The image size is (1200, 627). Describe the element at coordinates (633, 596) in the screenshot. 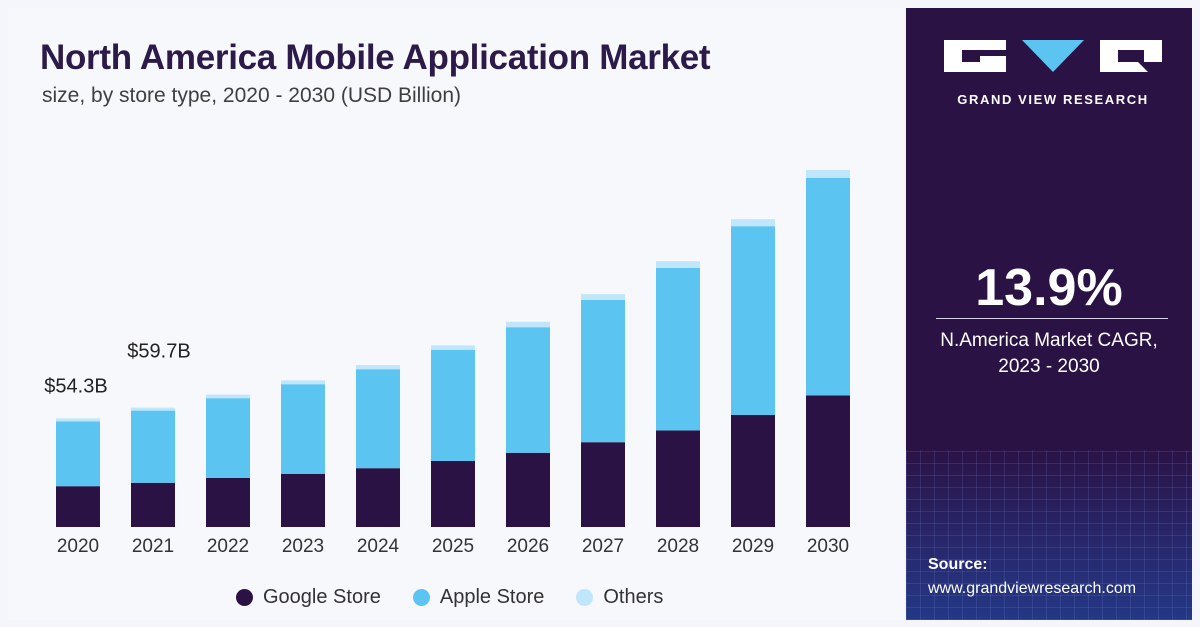

I see `legend-label-others: Others` at that location.